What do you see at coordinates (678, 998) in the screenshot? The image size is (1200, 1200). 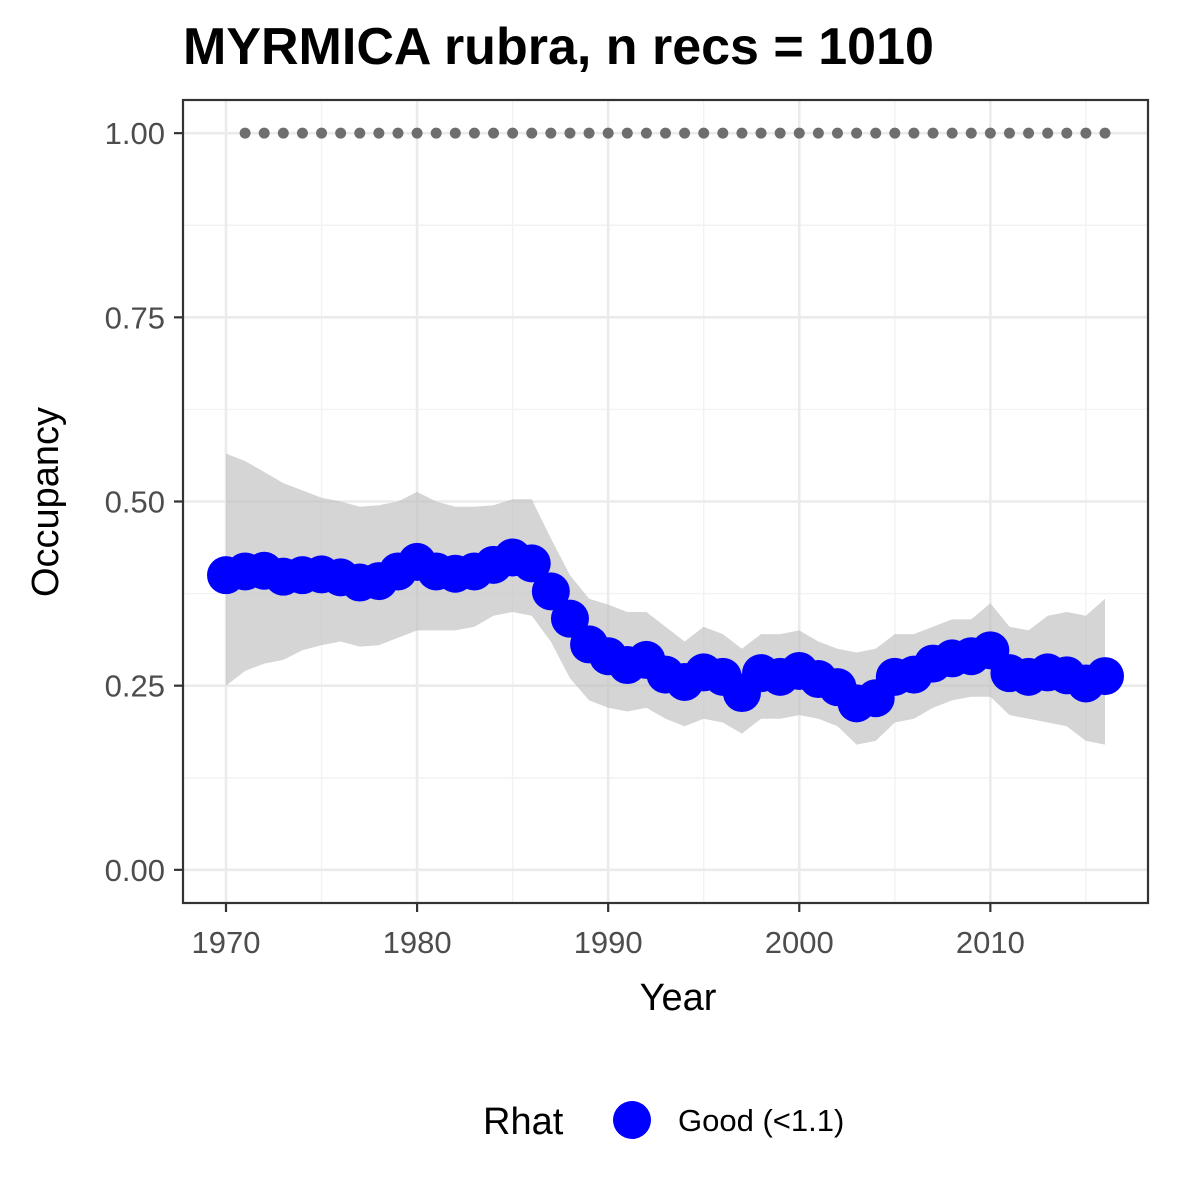 I see `x-axis-title: Year` at bounding box center [678, 998].